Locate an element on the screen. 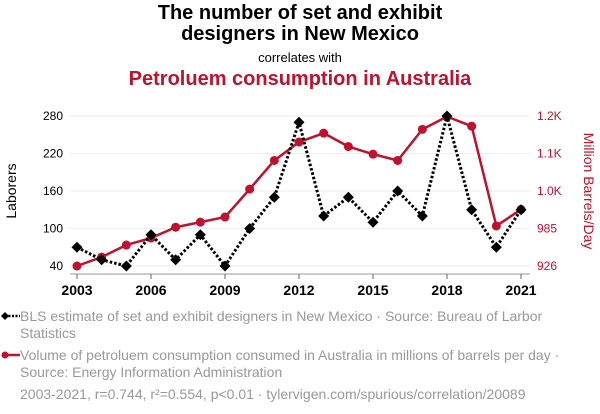  title-line-2: designers in New Mexico is located at coordinates (300, 34).